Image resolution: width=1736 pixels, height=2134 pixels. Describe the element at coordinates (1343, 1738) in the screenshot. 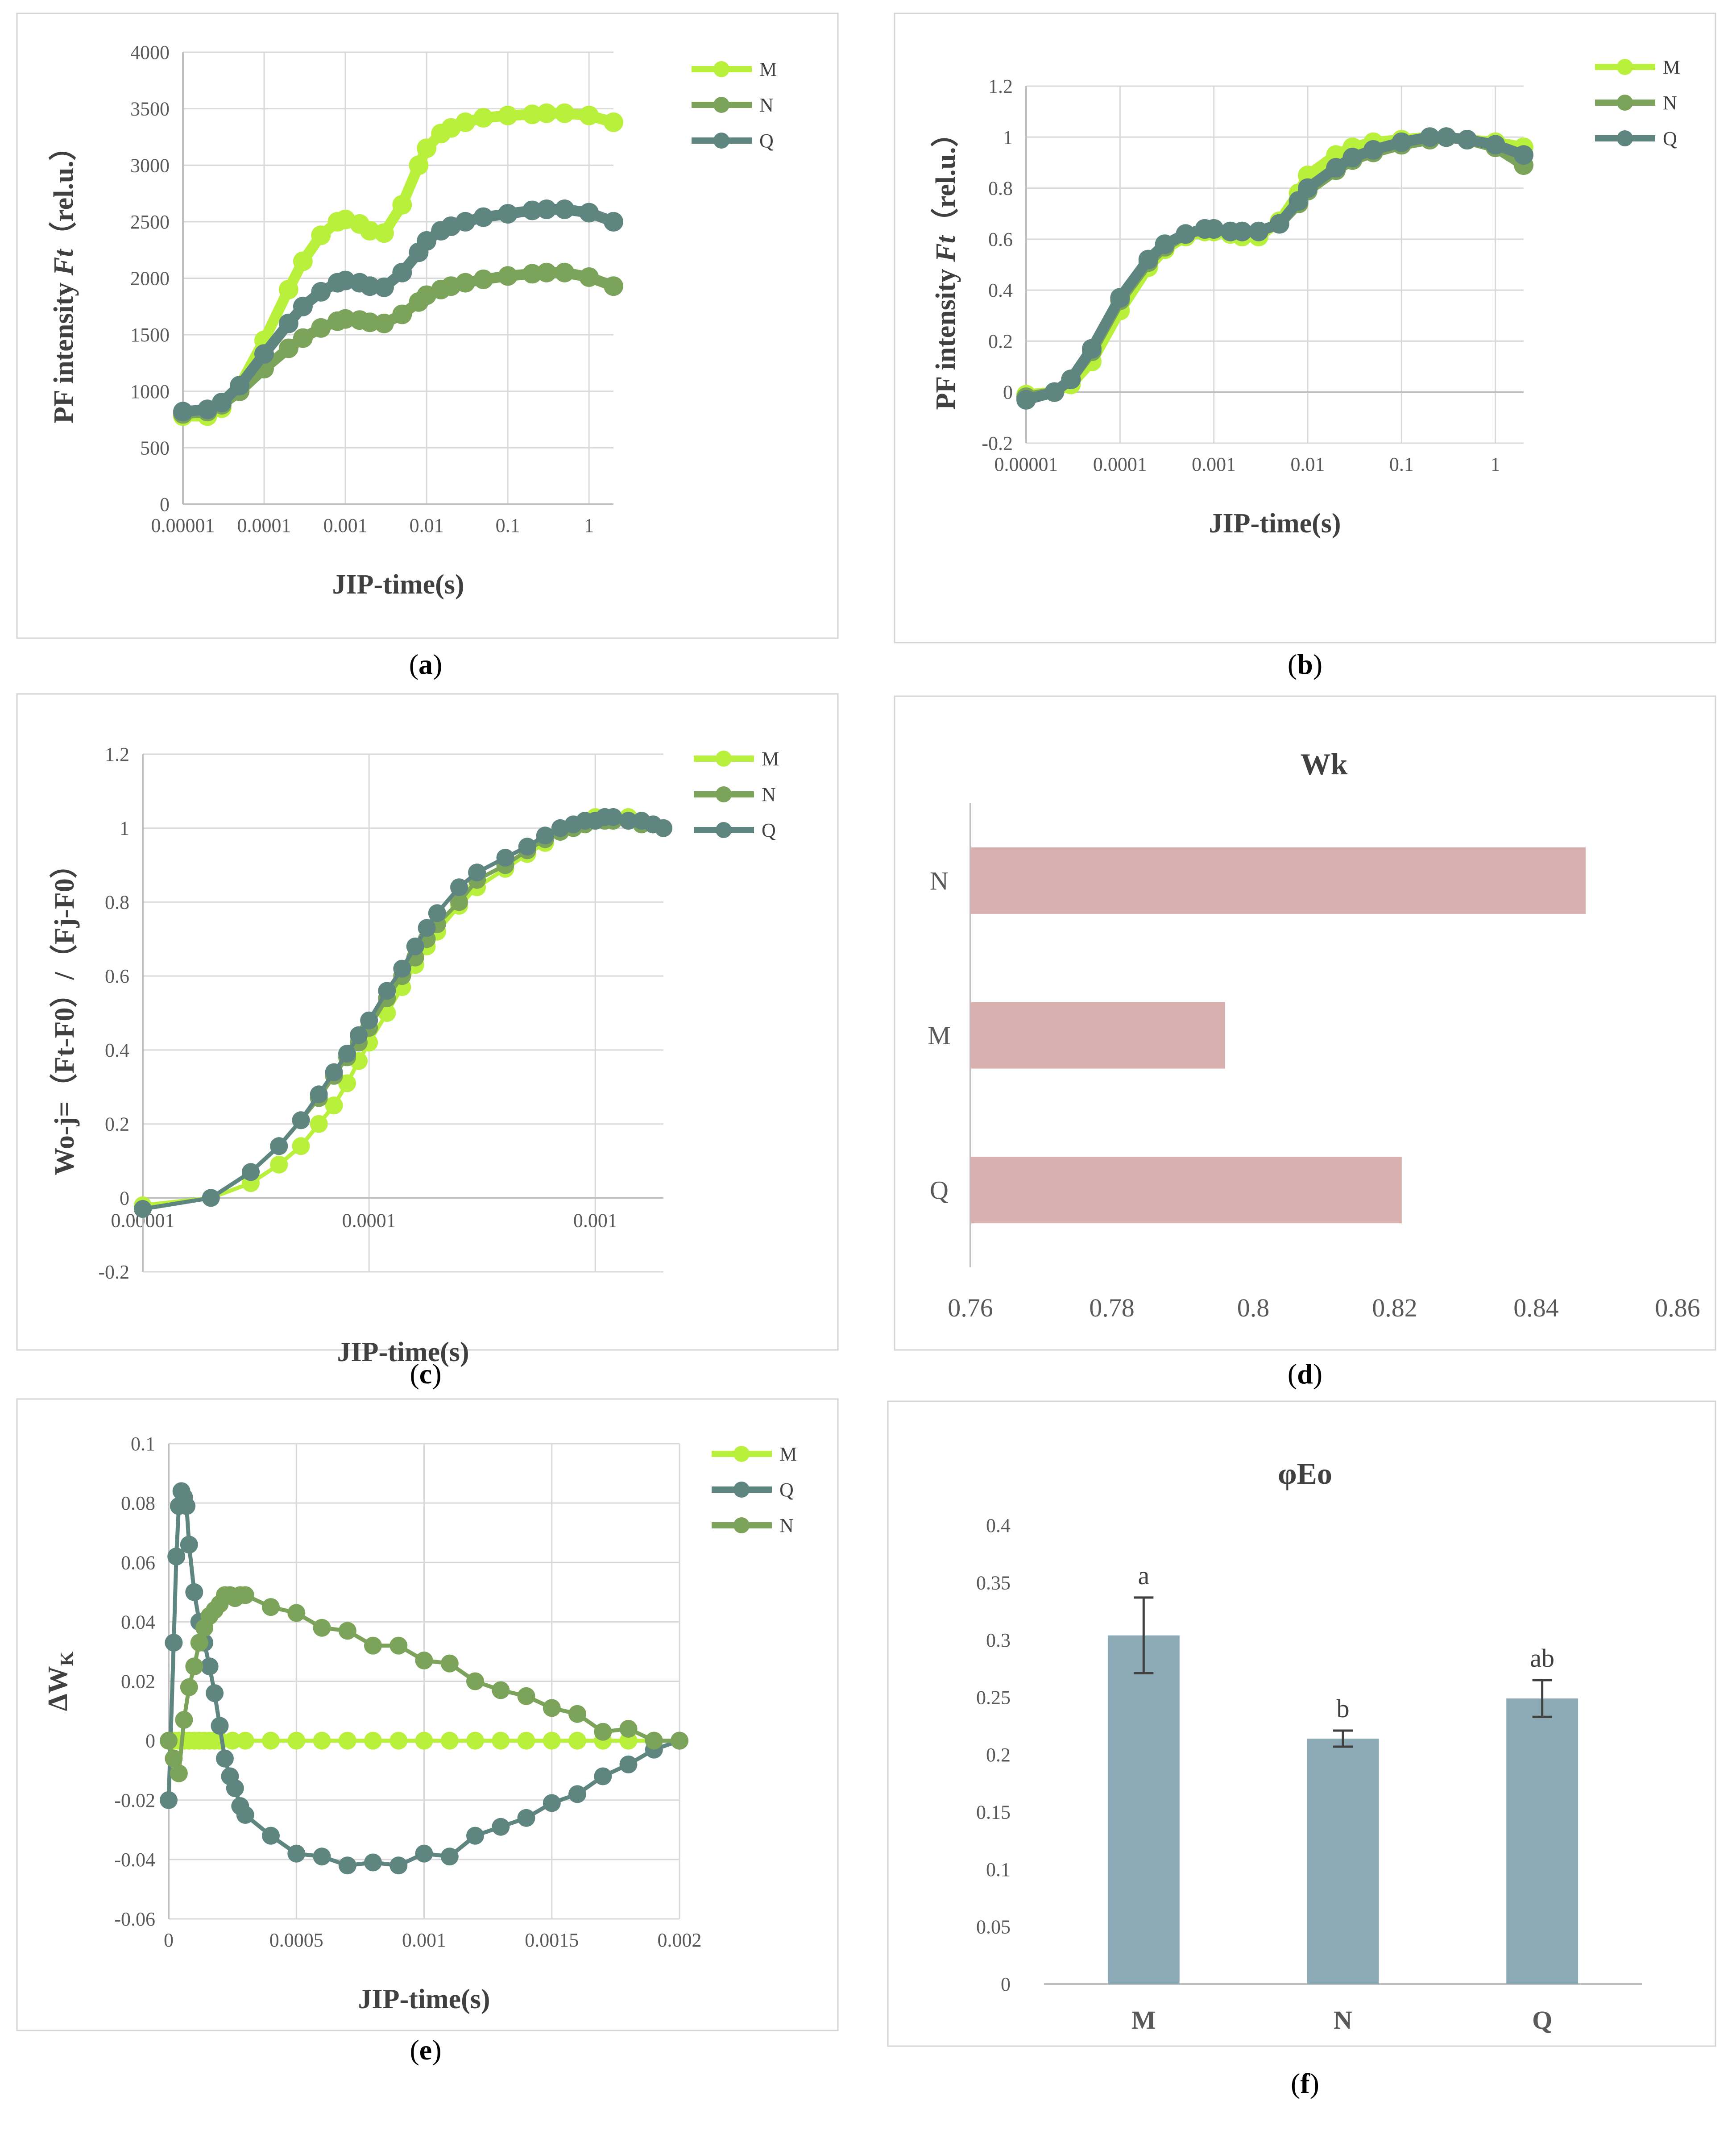

I see `error-bar-N` at that location.